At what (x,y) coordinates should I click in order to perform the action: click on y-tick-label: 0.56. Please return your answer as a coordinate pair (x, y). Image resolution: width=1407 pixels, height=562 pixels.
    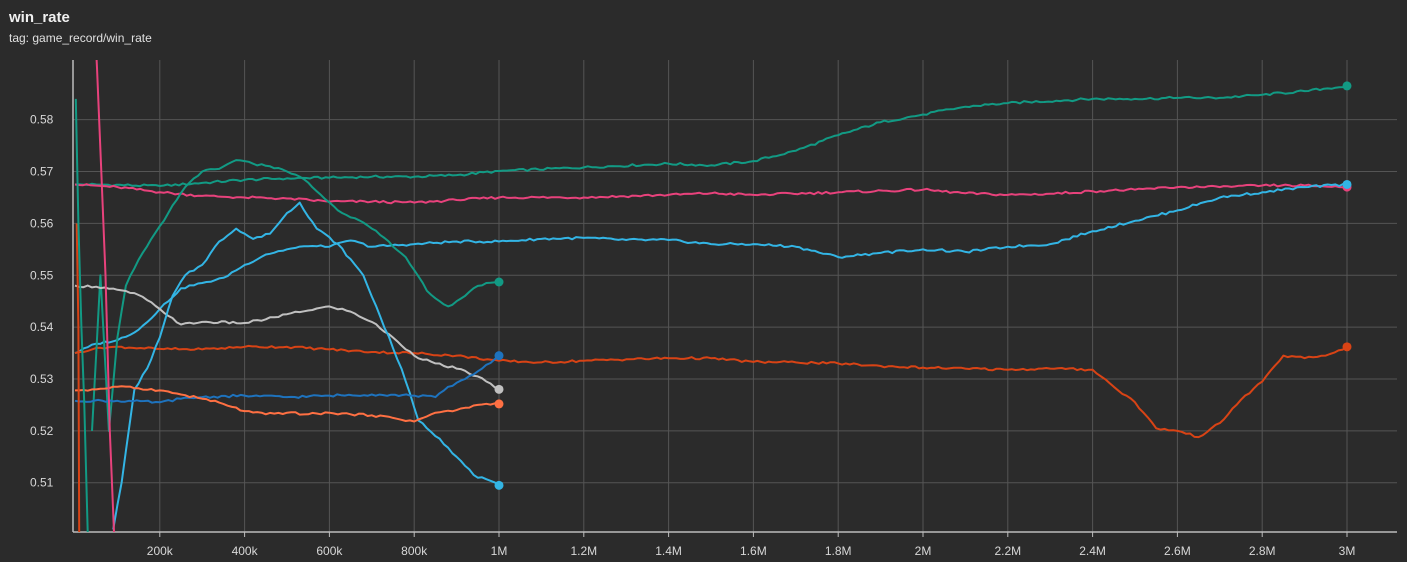
    Looking at the image, I should click on (42, 223).